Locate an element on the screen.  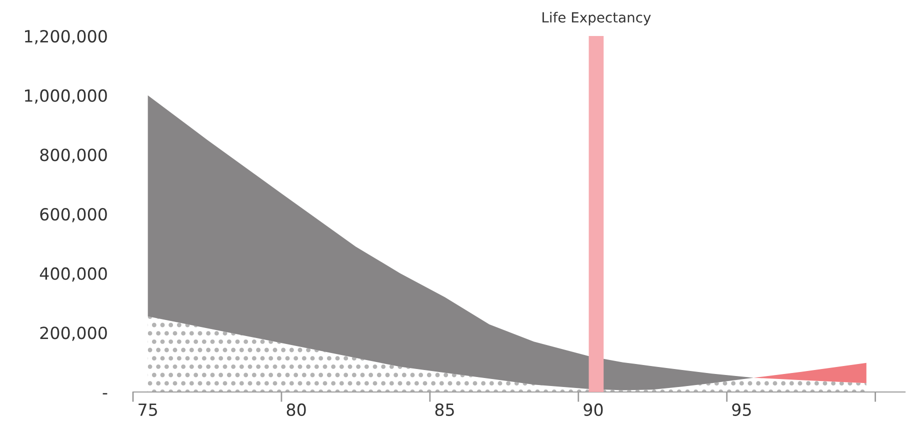
y-tick-label: 800,000 is located at coordinates (73, 155).